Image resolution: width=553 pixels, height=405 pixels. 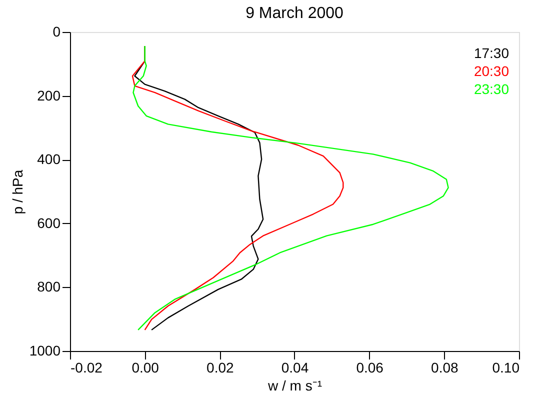 I want to click on text: 17:30, so click(x=492, y=53).